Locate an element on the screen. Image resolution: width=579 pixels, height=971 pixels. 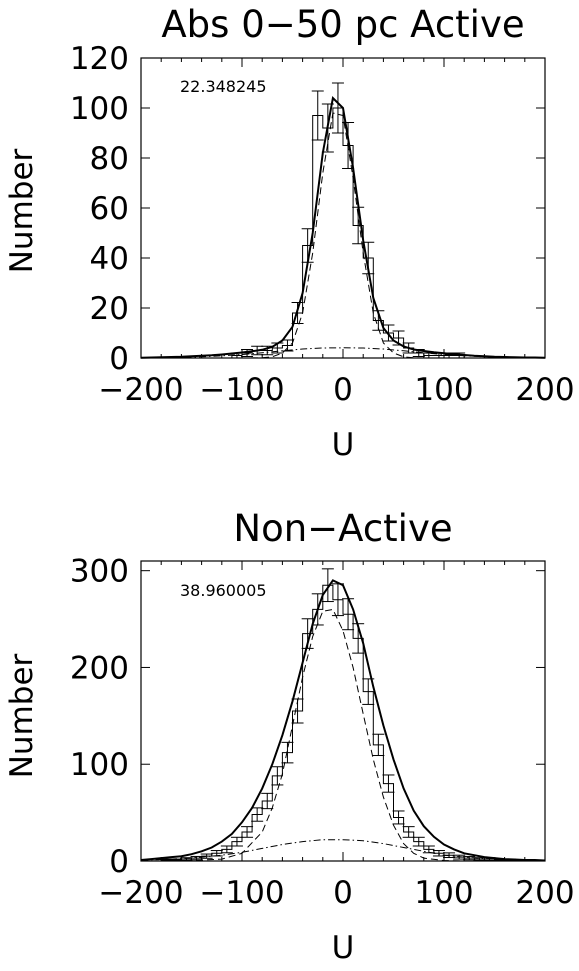
non-active-panel-ytick-label: 100 is located at coordinates (99, 765).